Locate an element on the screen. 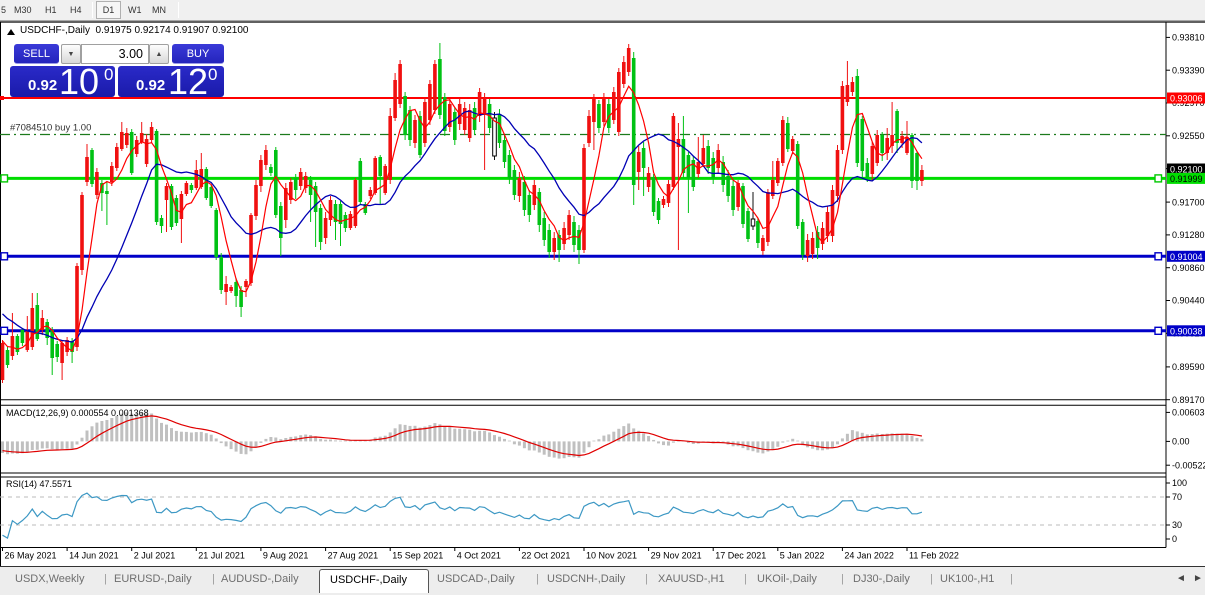 This screenshot has height=595, width=1205. svg-text: 22 Oct 2021 is located at coordinates (545, 556).